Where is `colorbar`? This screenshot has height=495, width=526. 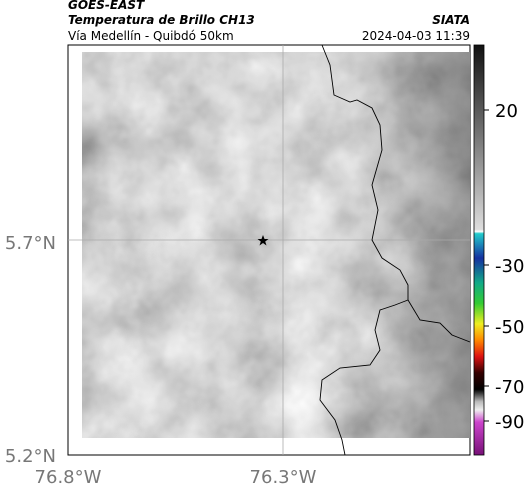
colorbar is located at coordinates (479, 250).